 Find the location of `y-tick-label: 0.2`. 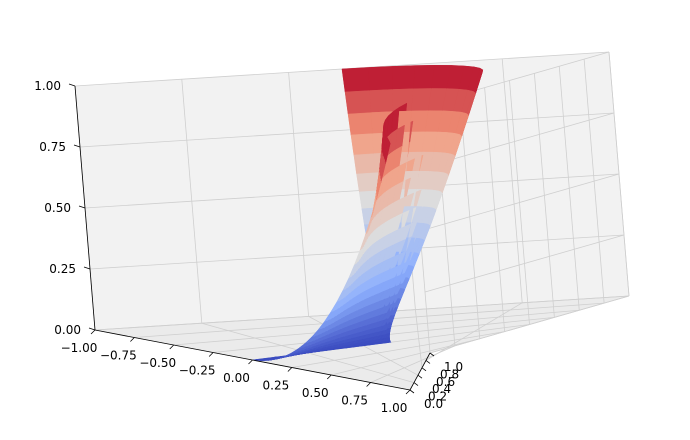

y-tick-label: 0.2 is located at coordinates (437, 397).